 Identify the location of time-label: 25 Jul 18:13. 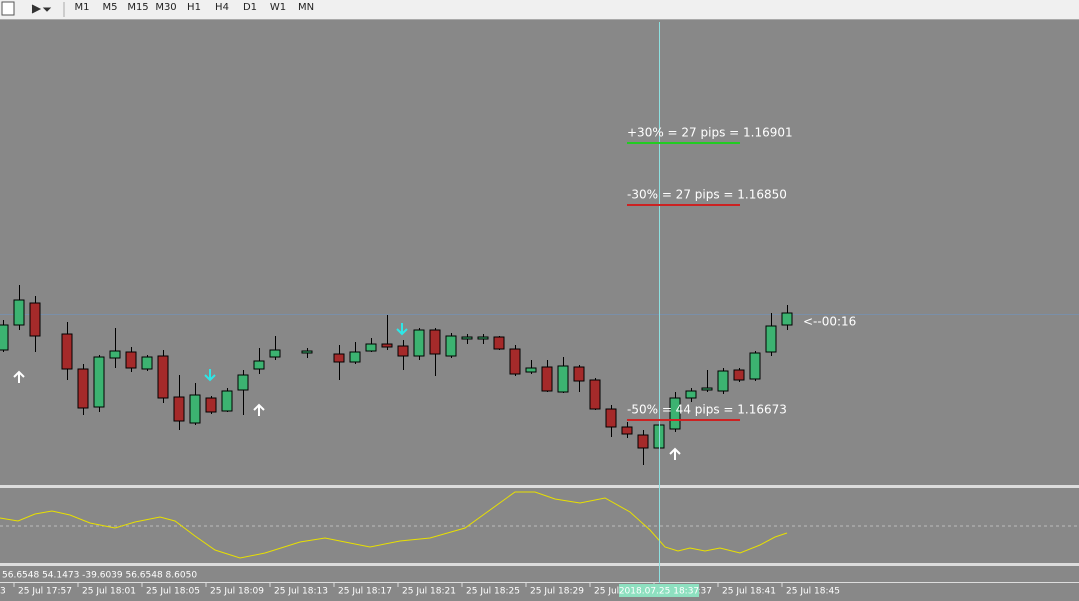
(301, 592).